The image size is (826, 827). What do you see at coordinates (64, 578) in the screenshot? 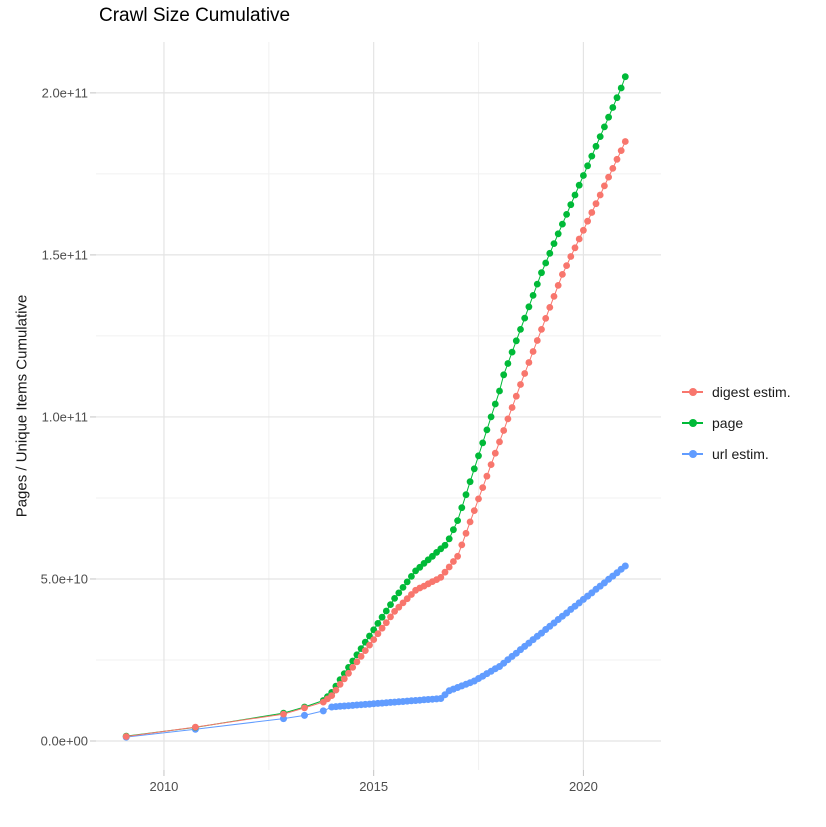
I see `y-tick-label: 5.0e+10` at bounding box center [64, 578].